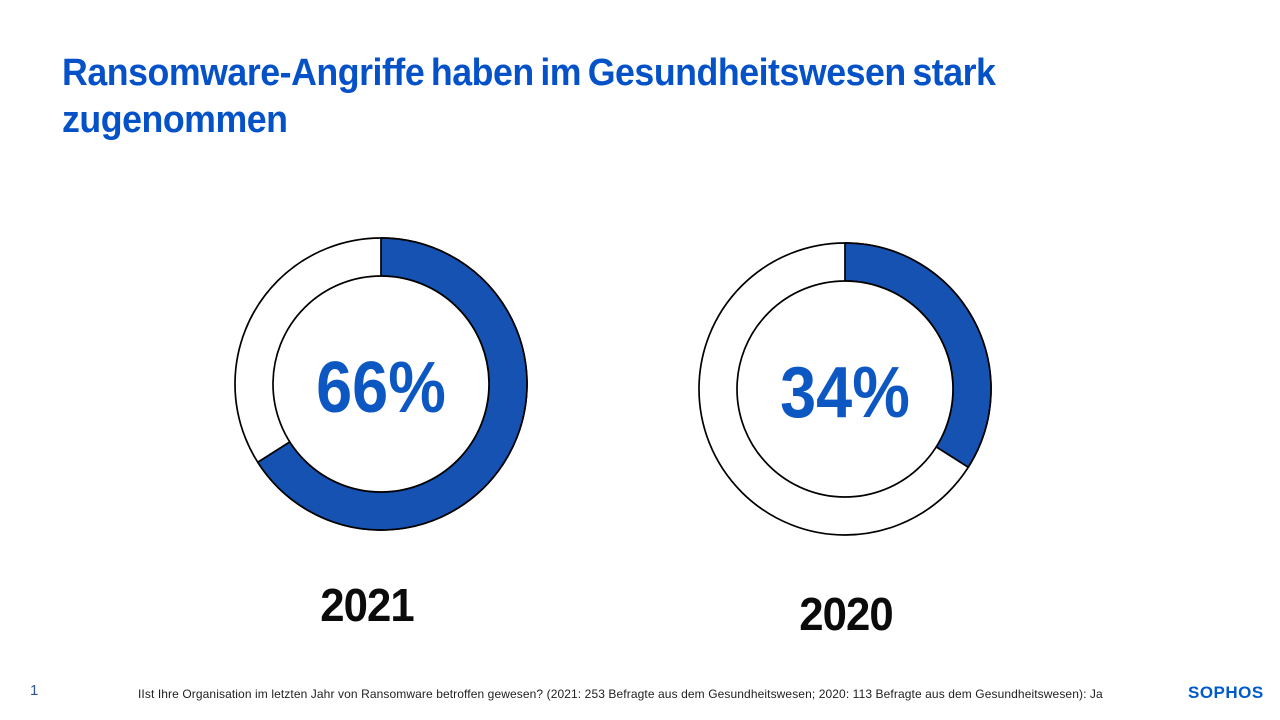 Image resolution: width=1280 pixels, height=720 pixels. What do you see at coordinates (367, 605) in the screenshot?
I see `year-label-2021: 2021` at bounding box center [367, 605].